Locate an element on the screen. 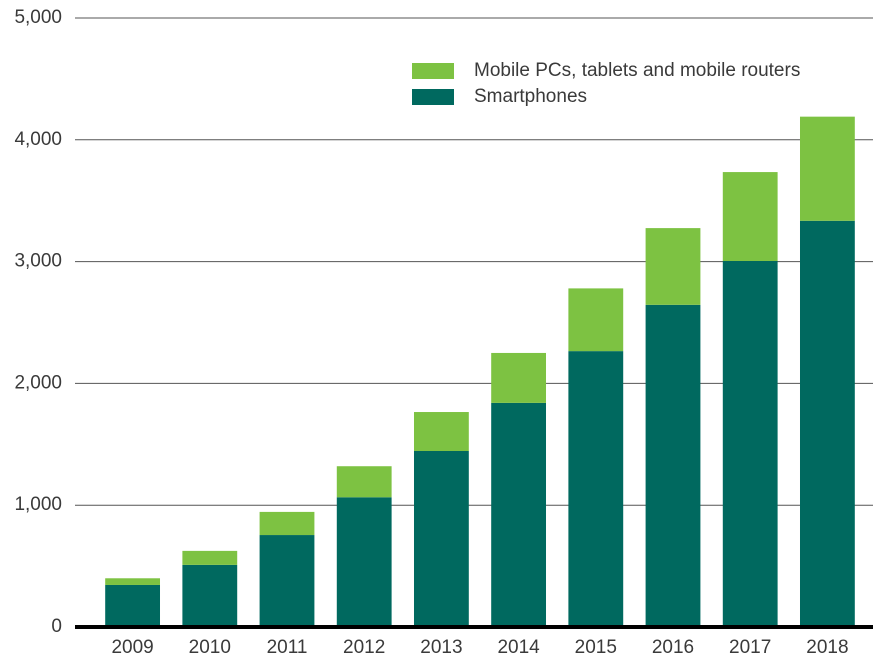 The width and height of the screenshot is (873, 661). x-tick-label: 2016 is located at coordinates (673, 647).